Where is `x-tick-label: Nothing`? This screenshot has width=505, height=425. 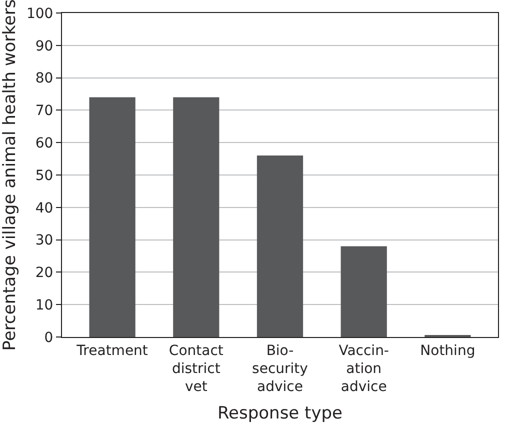
x-tick-label: Nothing is located at coordinates (448, 350).